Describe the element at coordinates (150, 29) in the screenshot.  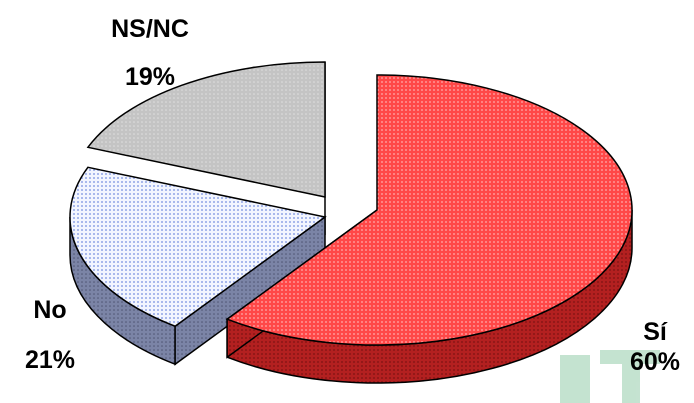
I see `label-category-nsnc: NS/NC` at that location.